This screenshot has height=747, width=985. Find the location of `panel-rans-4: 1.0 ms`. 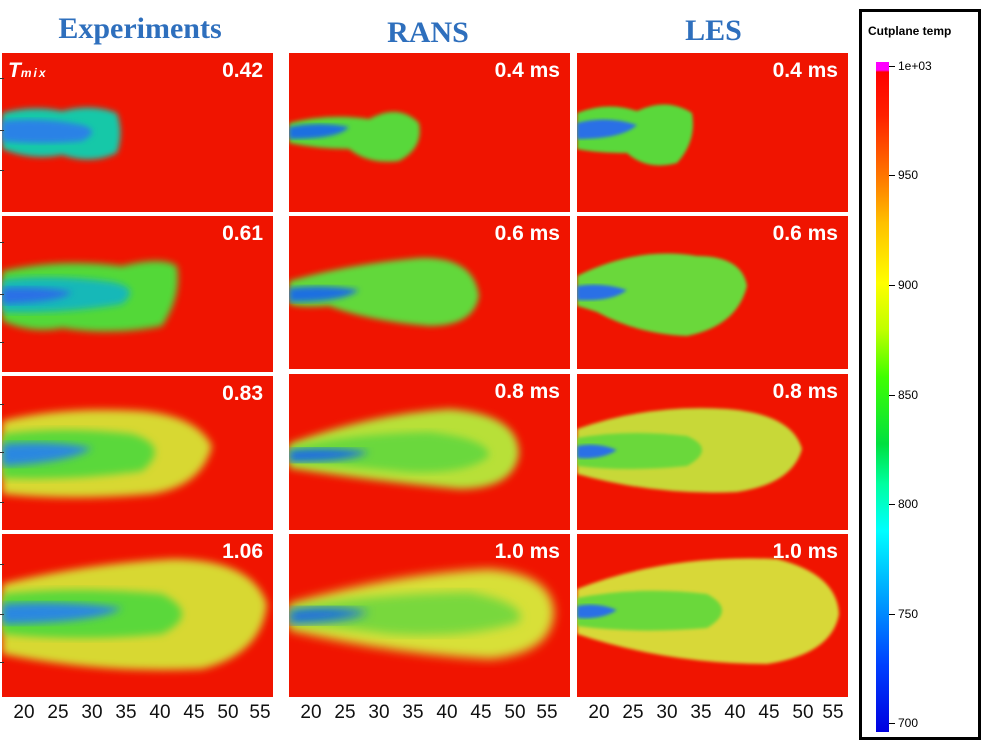

panel-rans-4: 1.0 ms is located at coordinates (429, 615).